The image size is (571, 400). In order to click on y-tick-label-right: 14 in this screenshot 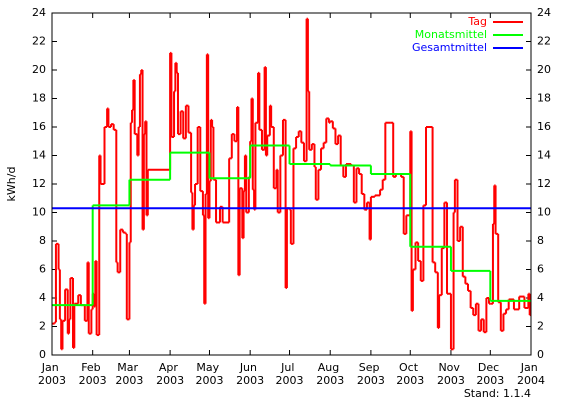, I will do `click(544, 155)`.